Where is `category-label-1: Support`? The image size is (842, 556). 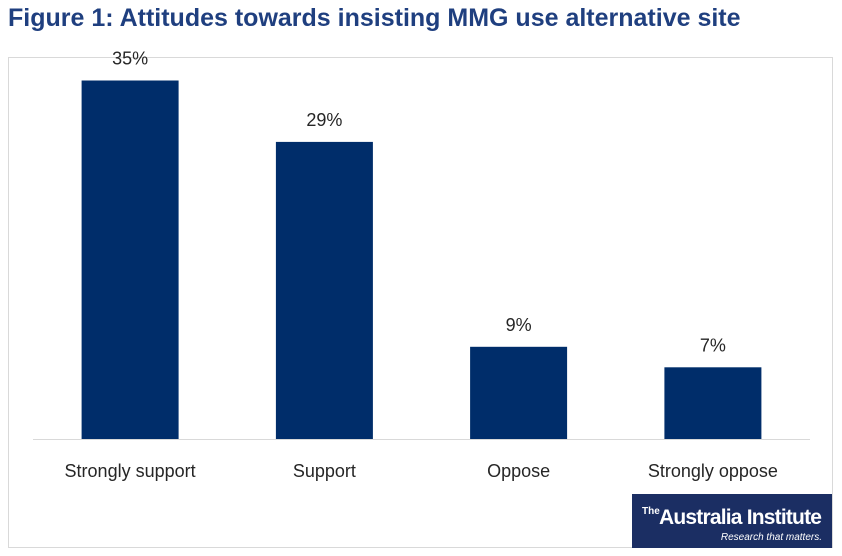
category-label-1: Support is located at coordinates (324, 471).